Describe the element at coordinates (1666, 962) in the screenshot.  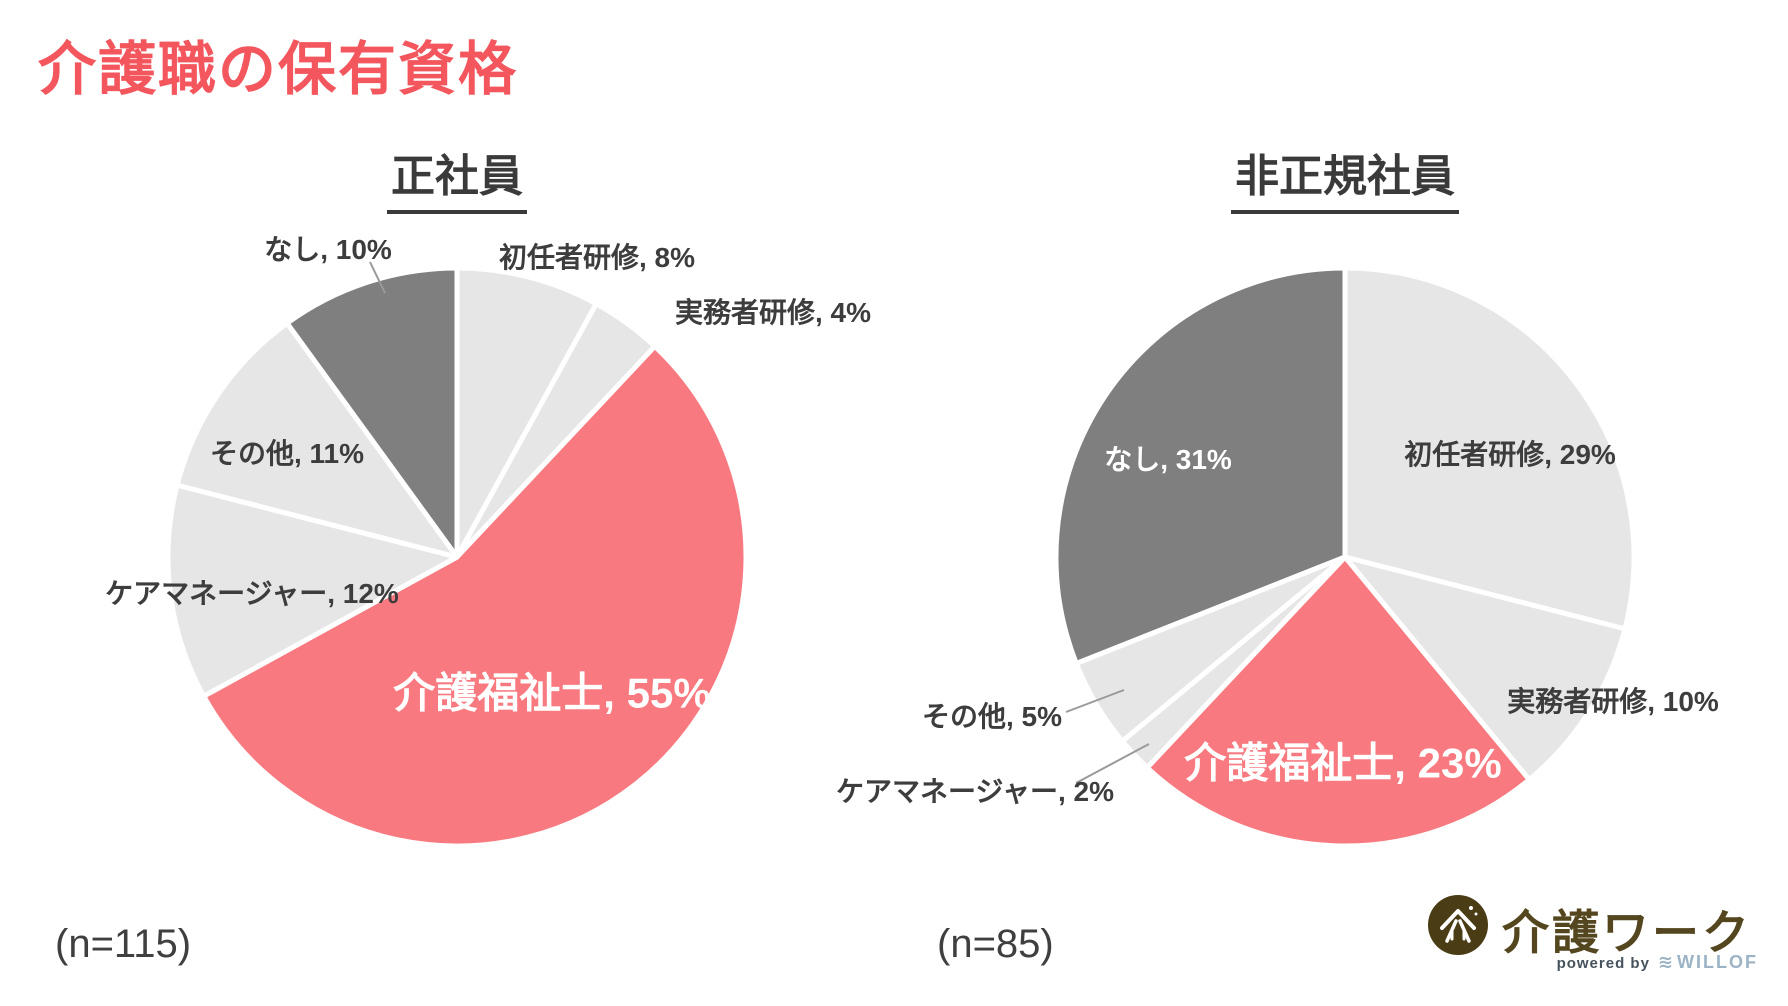
I see `willof-wave-icon: ≋` at that location.